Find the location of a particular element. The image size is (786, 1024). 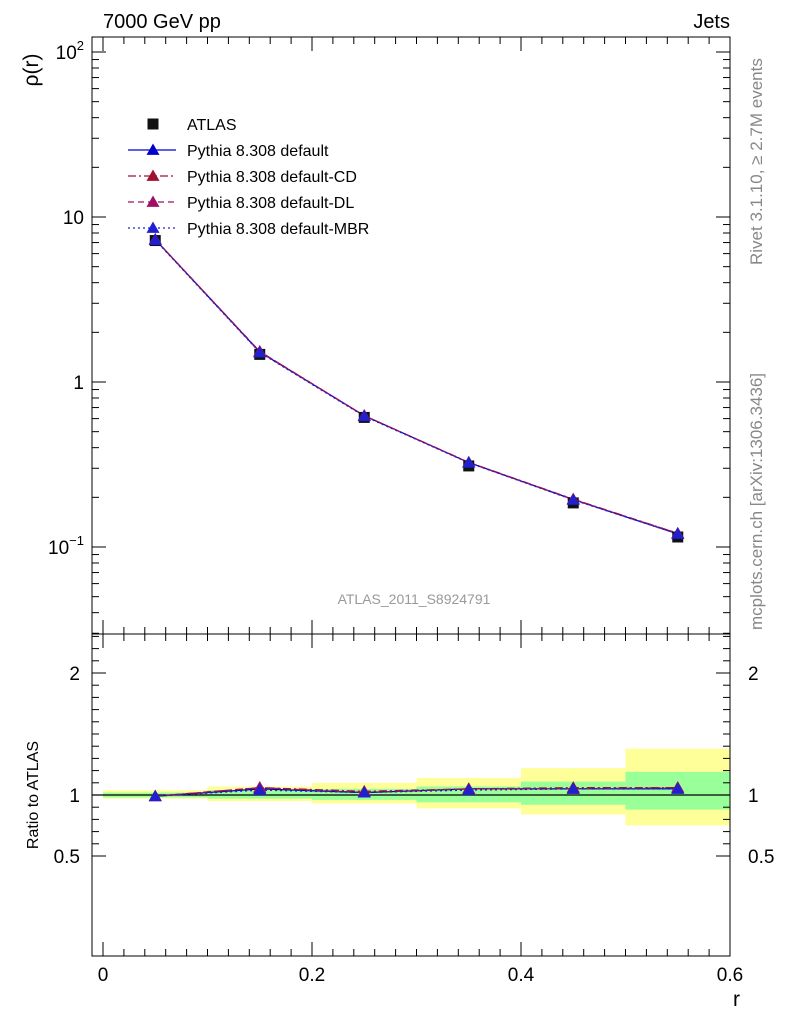

ratio-y-tick-label: 1 is located at coordinates (74, 796).